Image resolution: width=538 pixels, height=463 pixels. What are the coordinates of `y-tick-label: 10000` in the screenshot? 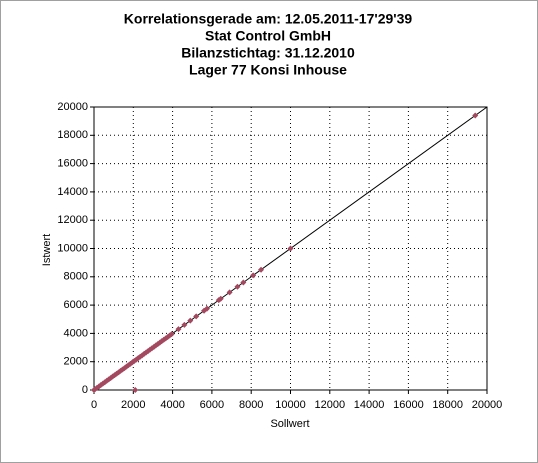 It's located at (72, 248).